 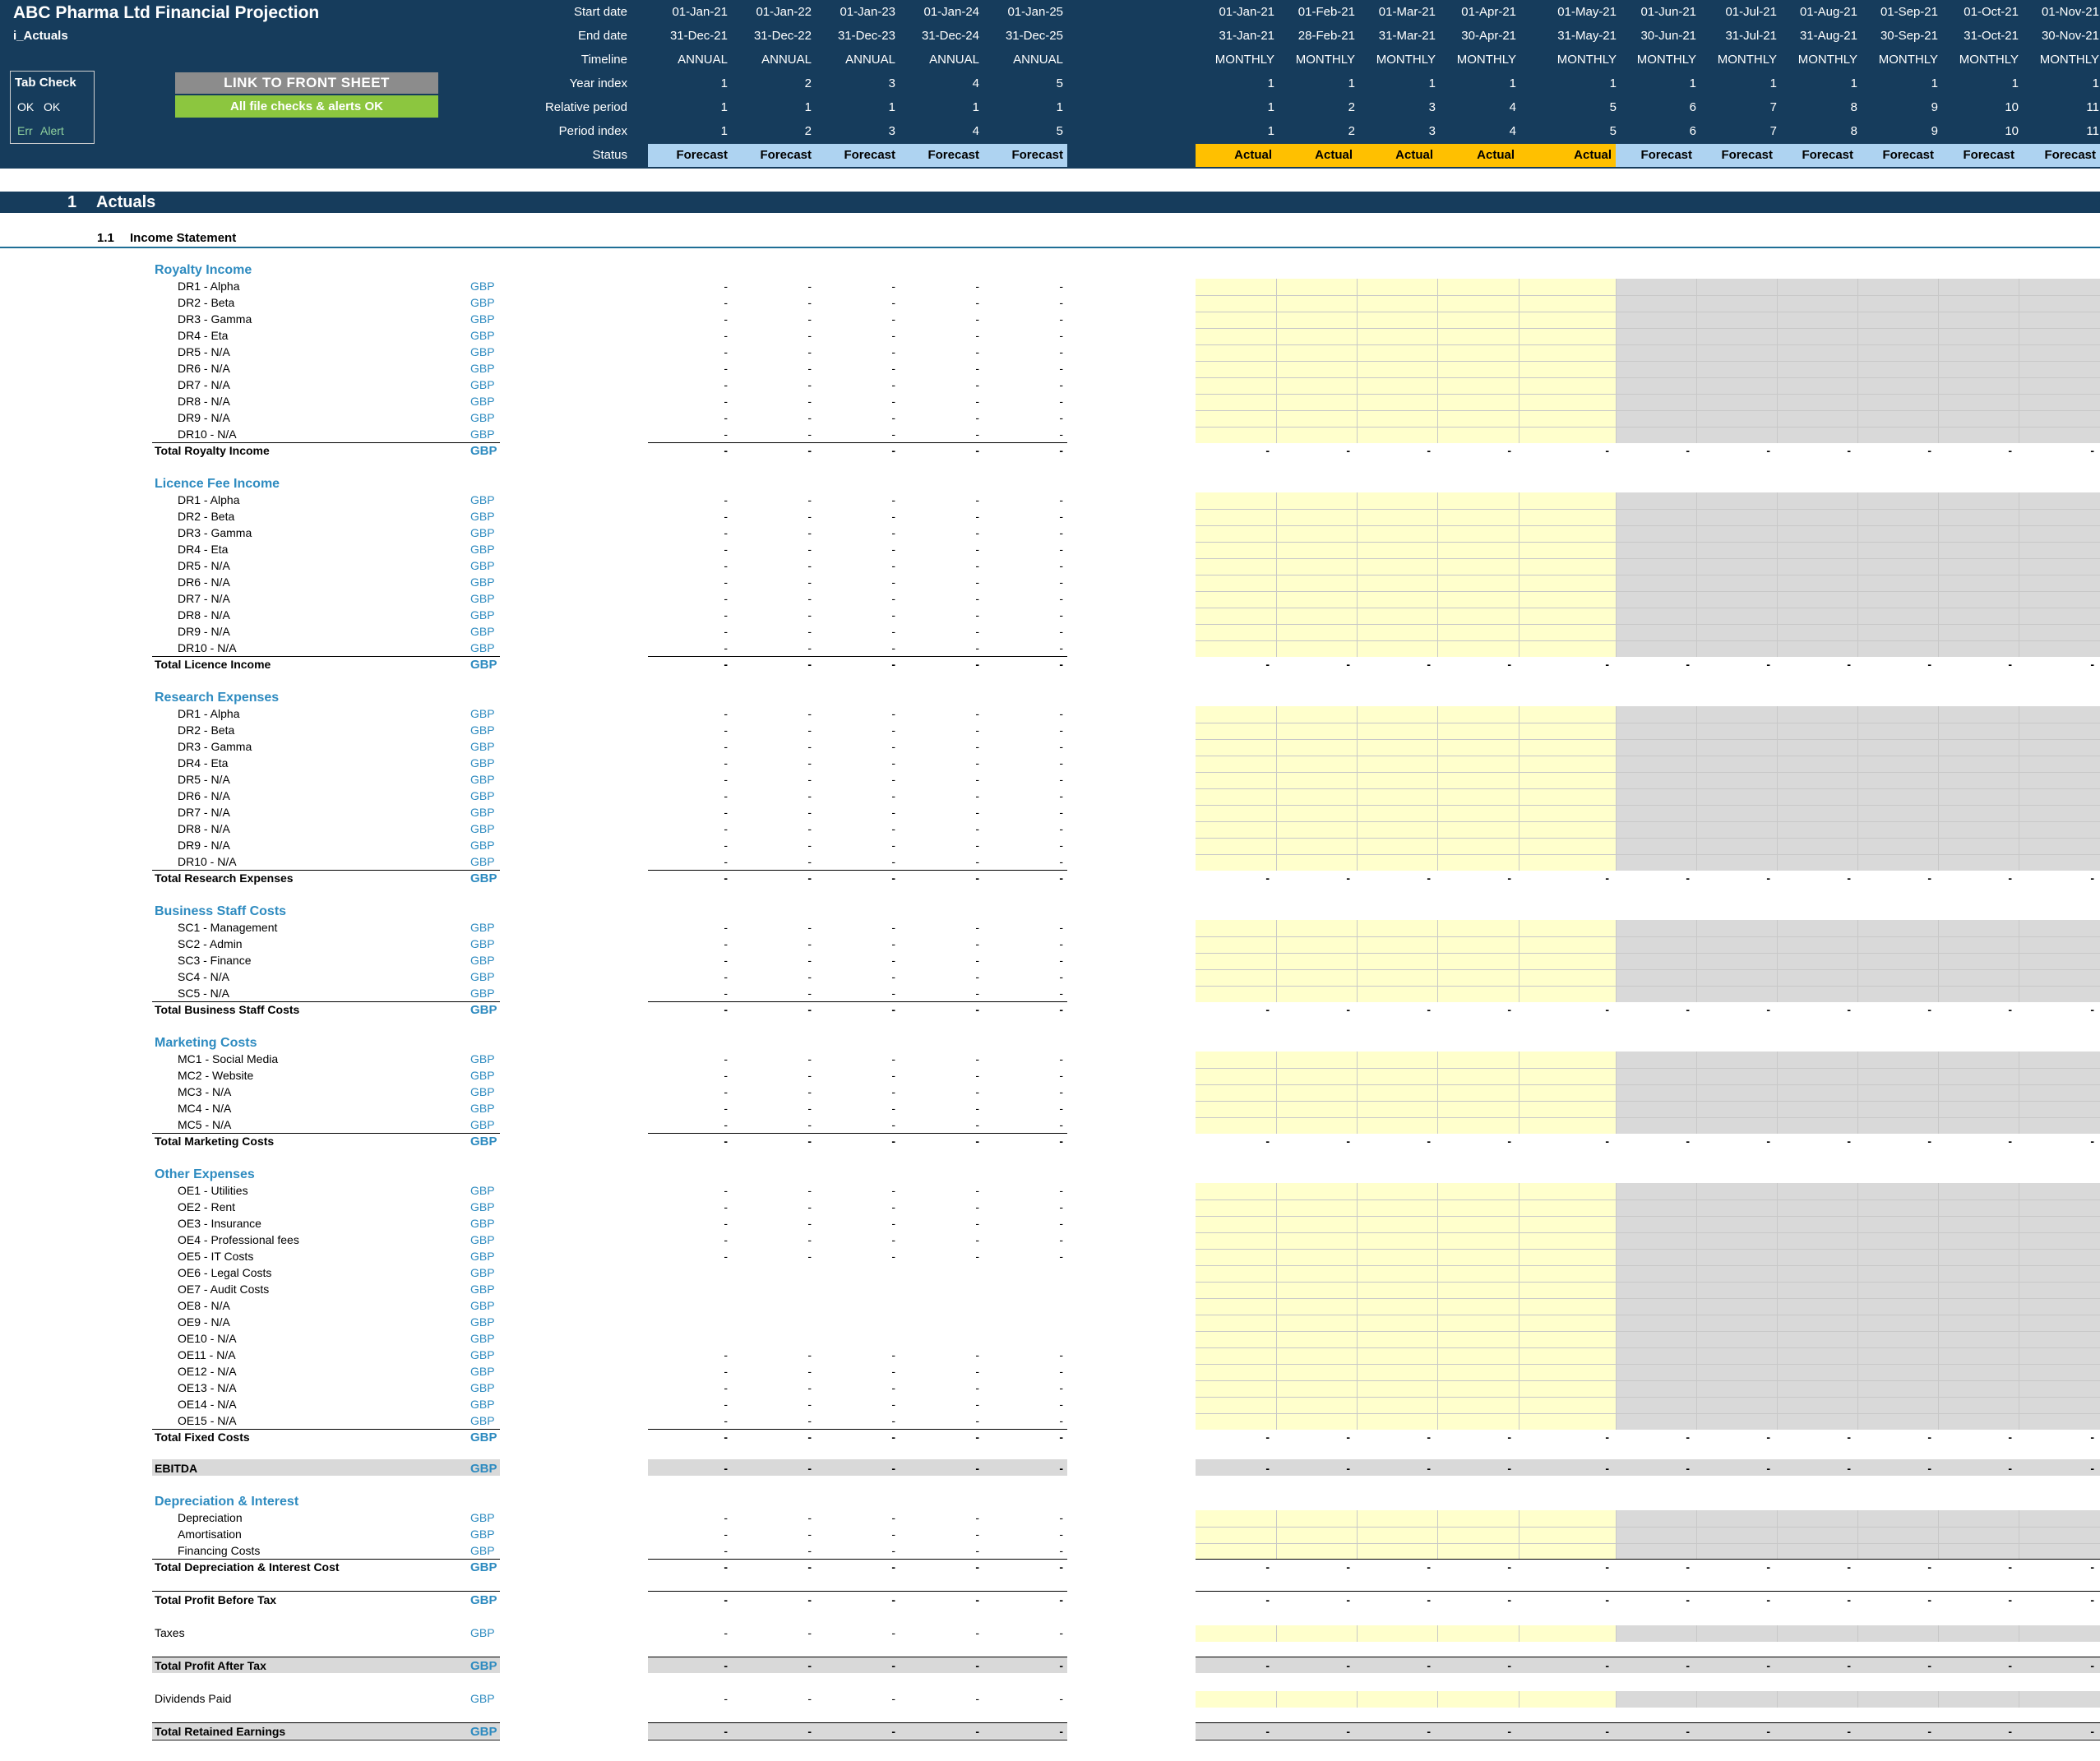 I want to click on header-start-cell: 01-Jan-21, so click(x=1247, y=12).